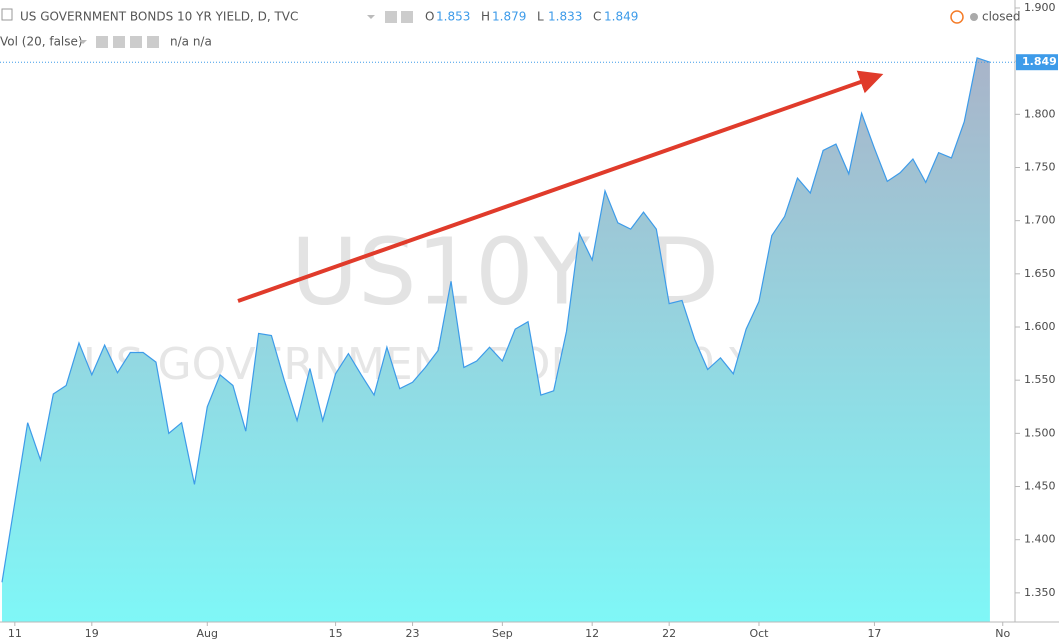  I want to click on x-tick-label: 17, so click(874, 633).